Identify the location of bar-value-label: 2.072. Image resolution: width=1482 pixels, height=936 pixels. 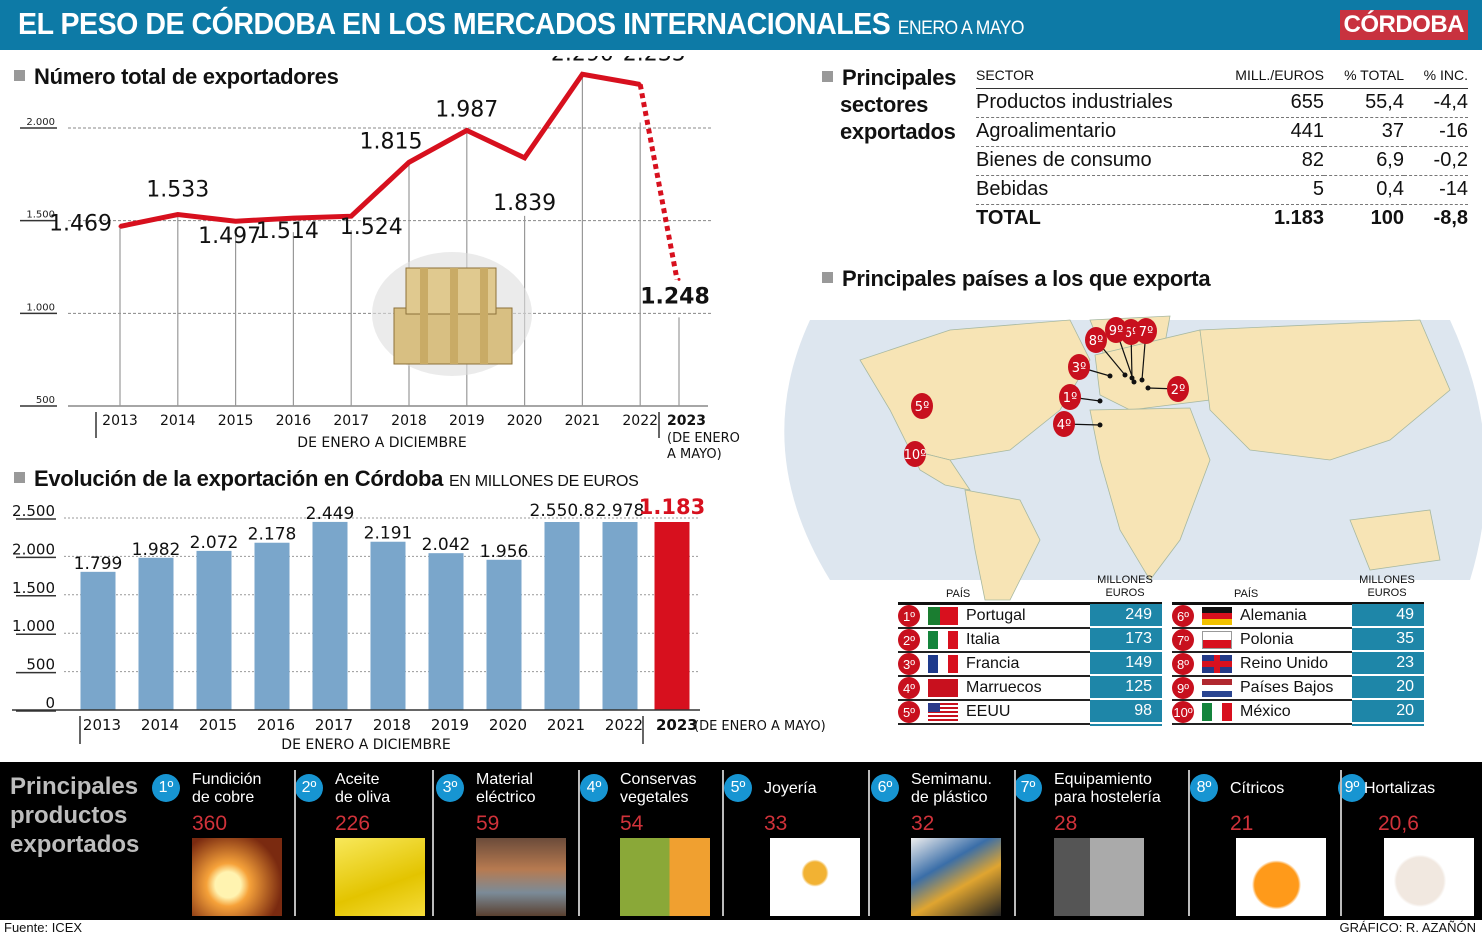
(214, 543).